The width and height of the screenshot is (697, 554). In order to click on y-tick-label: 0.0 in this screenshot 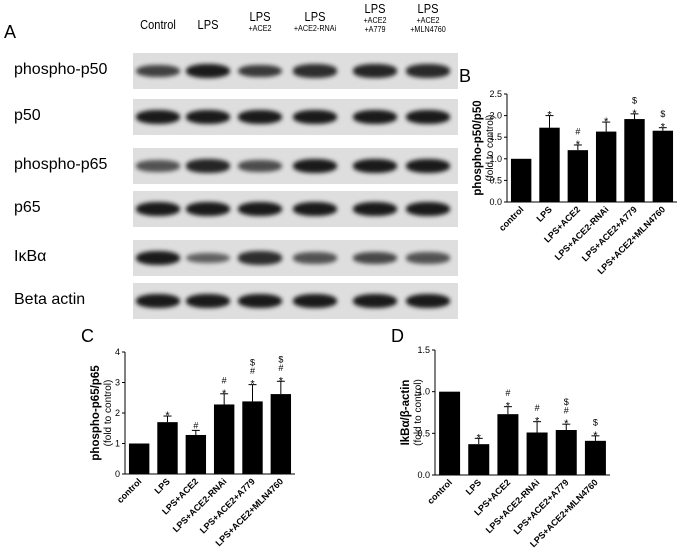, I will do `click(423, 475)`.